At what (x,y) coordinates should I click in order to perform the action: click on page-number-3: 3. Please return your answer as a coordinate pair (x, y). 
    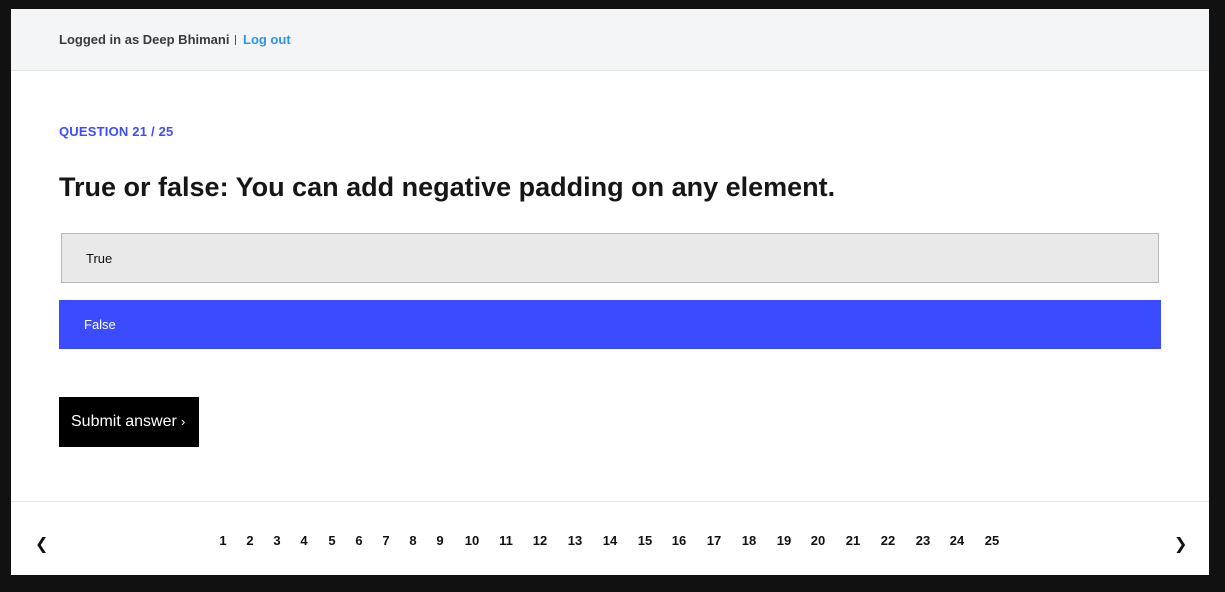
    Looking at the image, I should click on (277, 540).